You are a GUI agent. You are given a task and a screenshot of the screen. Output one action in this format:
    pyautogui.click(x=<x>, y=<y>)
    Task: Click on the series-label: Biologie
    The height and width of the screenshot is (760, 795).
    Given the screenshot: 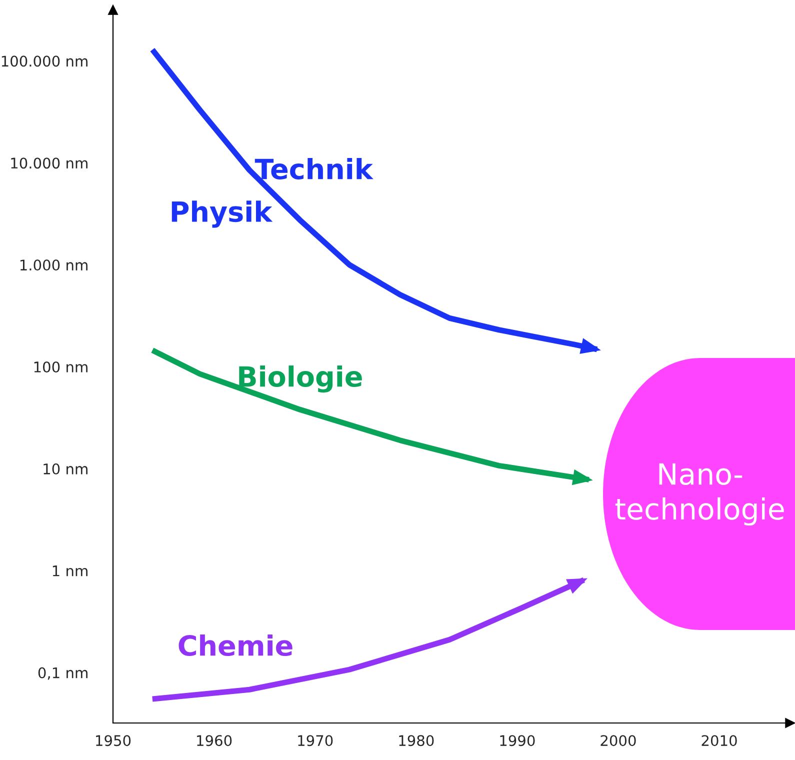 What is the action you would take?
    pyautogui.click(x=300, y=379)
    